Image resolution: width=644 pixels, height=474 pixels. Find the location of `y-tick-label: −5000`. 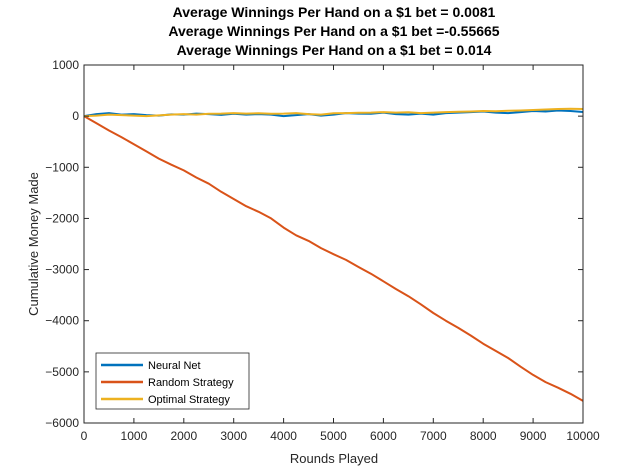

y-tick-label: −5000 is located at coordinates (62, 372).